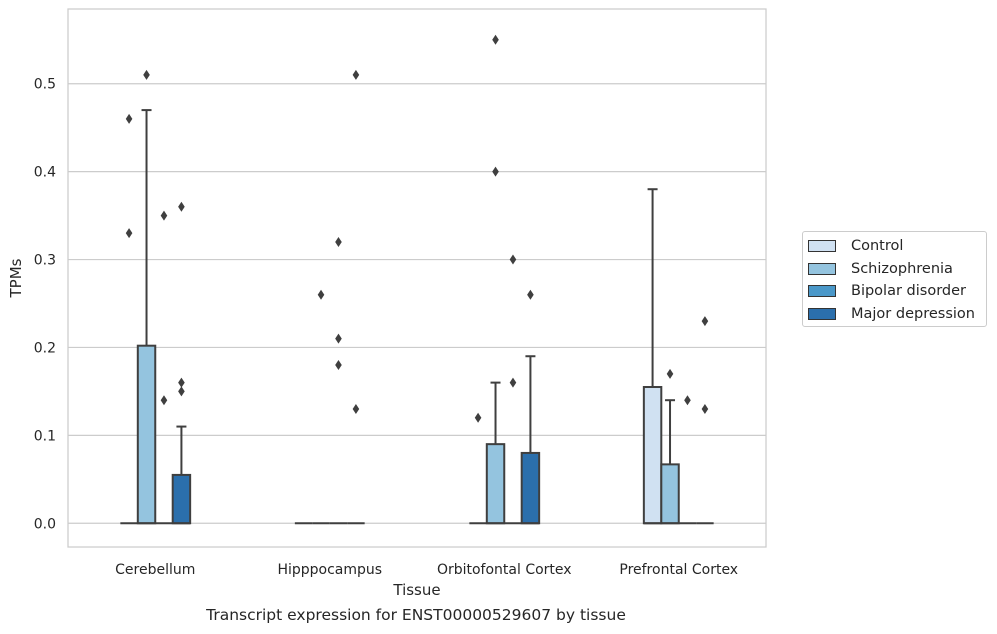 Image resolution: width=997 pixels, height=634 pixels. I want to click on y-axis-label: TPMs, so click(16, 278).